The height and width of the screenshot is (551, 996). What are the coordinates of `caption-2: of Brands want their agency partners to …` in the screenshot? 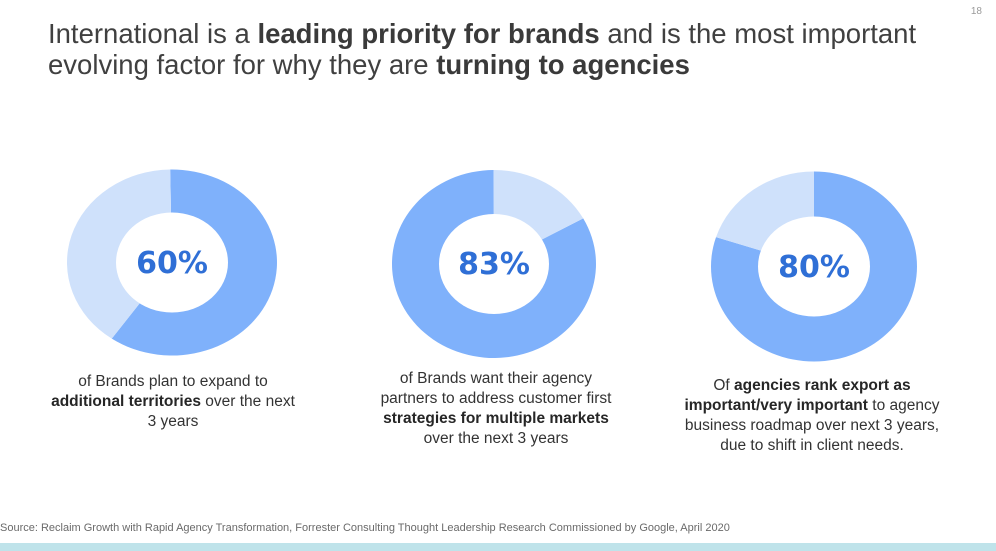 It's located at (496, 409).